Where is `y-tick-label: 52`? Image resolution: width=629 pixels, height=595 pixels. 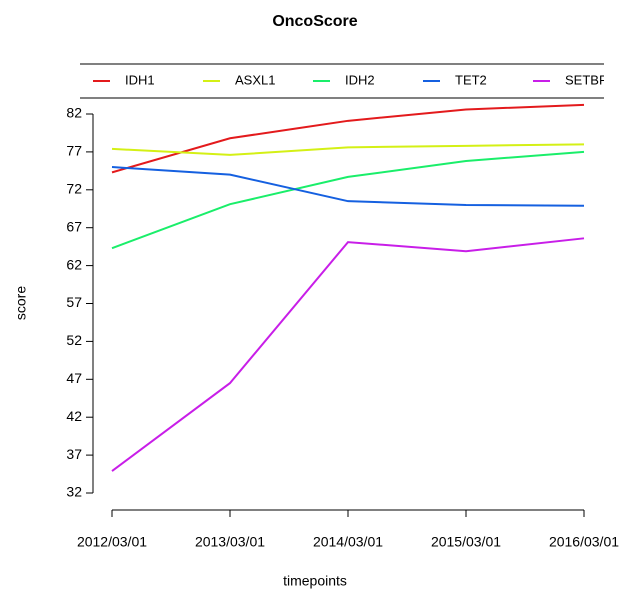 y-tick-label: 52 is located at coordinates (74, 340).